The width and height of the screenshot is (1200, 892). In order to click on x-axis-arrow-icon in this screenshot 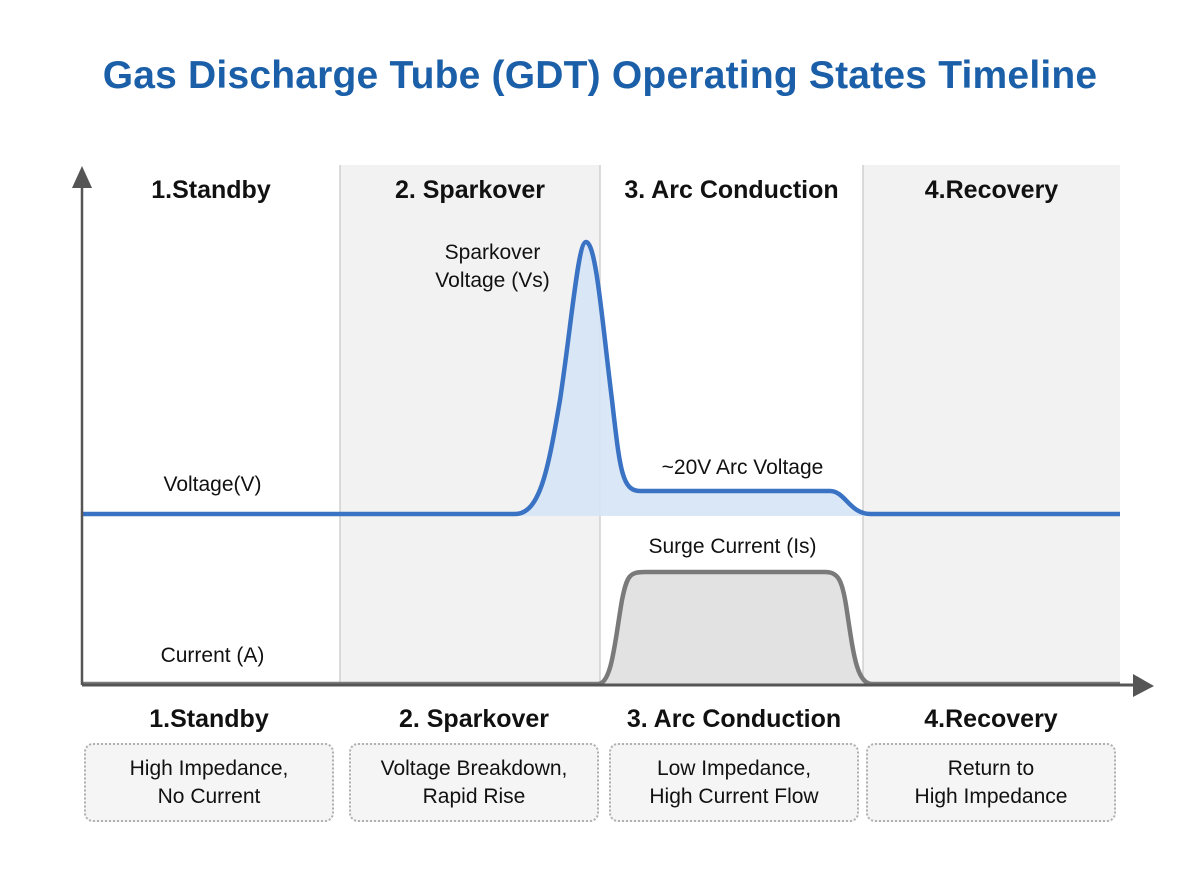, I will do `click(1143, 685)`.